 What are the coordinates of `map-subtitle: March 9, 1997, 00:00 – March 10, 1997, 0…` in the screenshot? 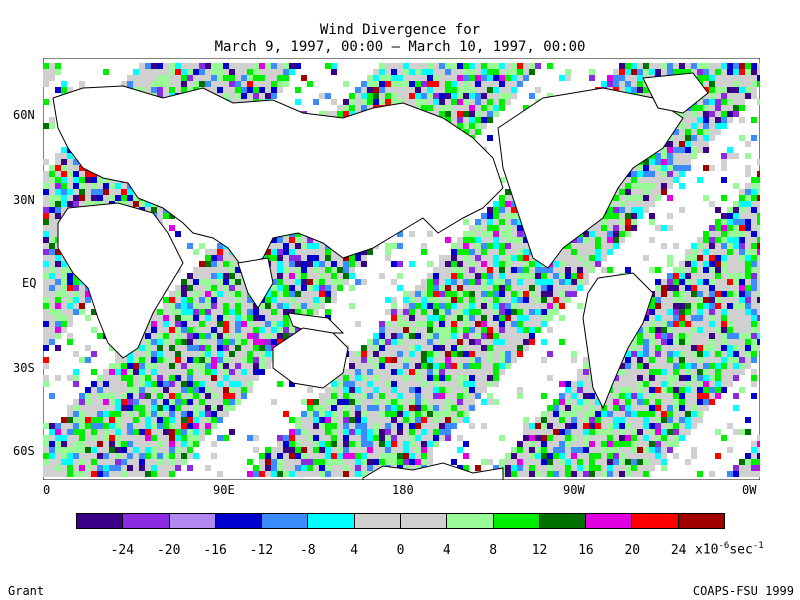 It's located at (400, 47).